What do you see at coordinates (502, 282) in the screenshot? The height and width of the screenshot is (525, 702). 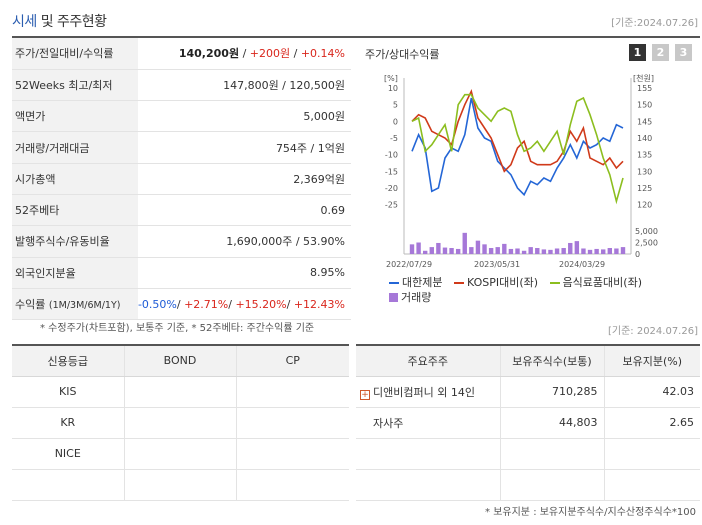 I see `legend-label: KOSPI대비(좌)` at bounding box center [502, 282].